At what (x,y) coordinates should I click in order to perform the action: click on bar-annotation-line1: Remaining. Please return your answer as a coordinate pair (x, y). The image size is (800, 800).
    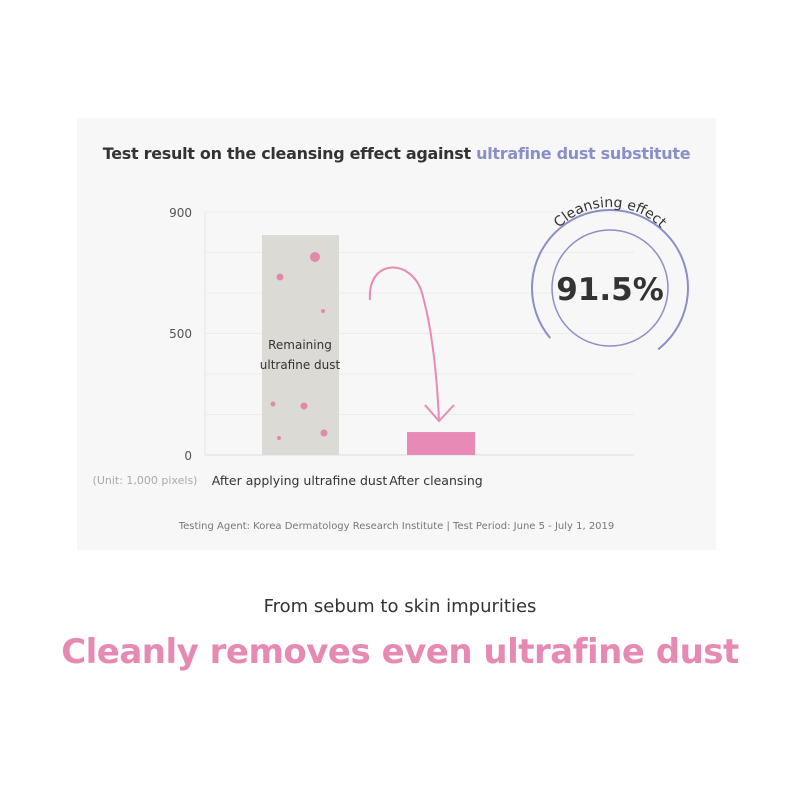
    Looking at the image, I should click on (300, 345).